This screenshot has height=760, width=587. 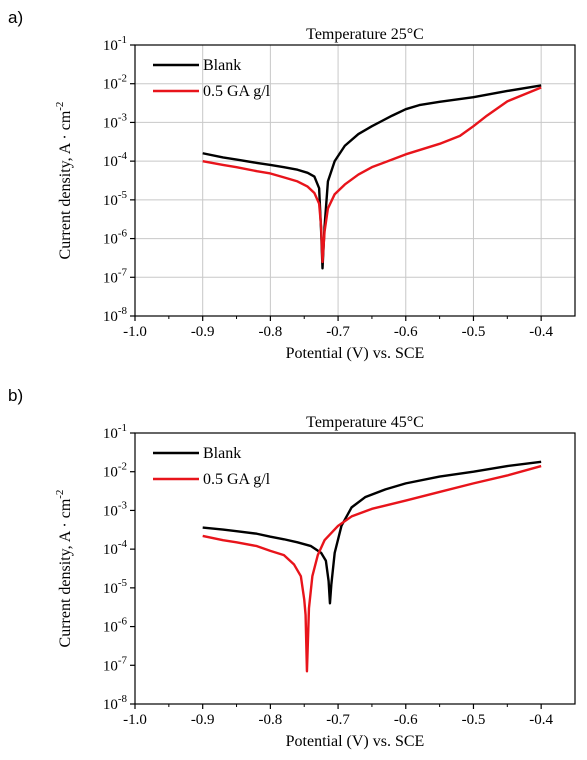 I want to click on series-line-ga, so click(x=372, y=175).